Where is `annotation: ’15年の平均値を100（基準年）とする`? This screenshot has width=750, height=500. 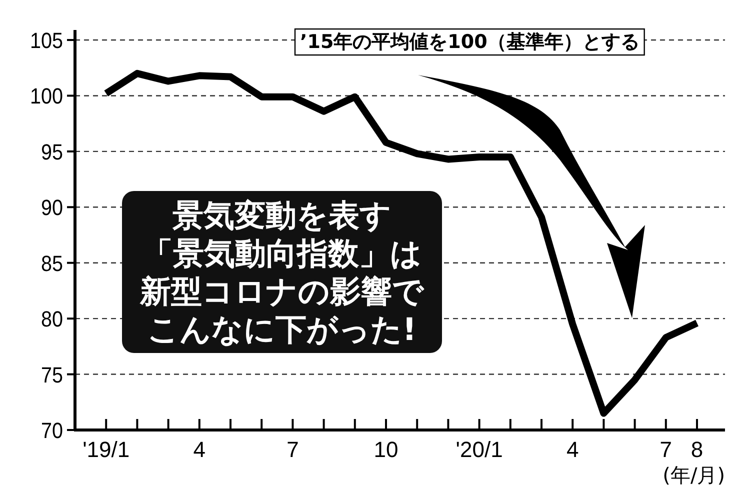 annotation: ’15年の平均値を100（基準年）とする is located at coordinates (470, 42).